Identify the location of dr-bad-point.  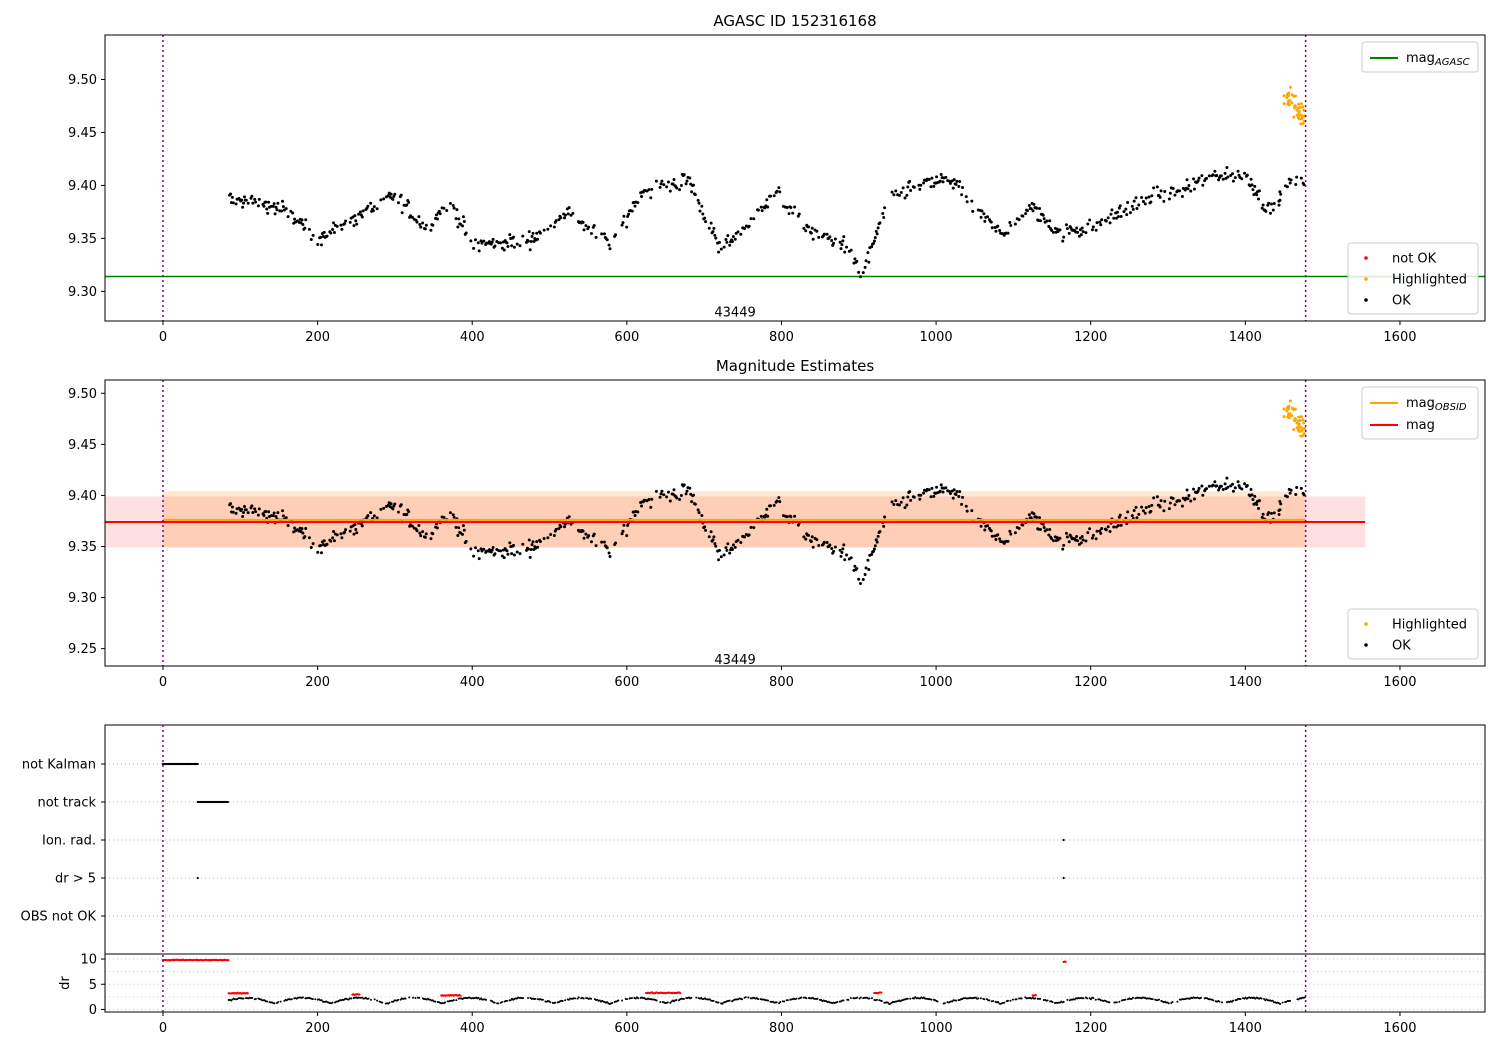
(228, 960).